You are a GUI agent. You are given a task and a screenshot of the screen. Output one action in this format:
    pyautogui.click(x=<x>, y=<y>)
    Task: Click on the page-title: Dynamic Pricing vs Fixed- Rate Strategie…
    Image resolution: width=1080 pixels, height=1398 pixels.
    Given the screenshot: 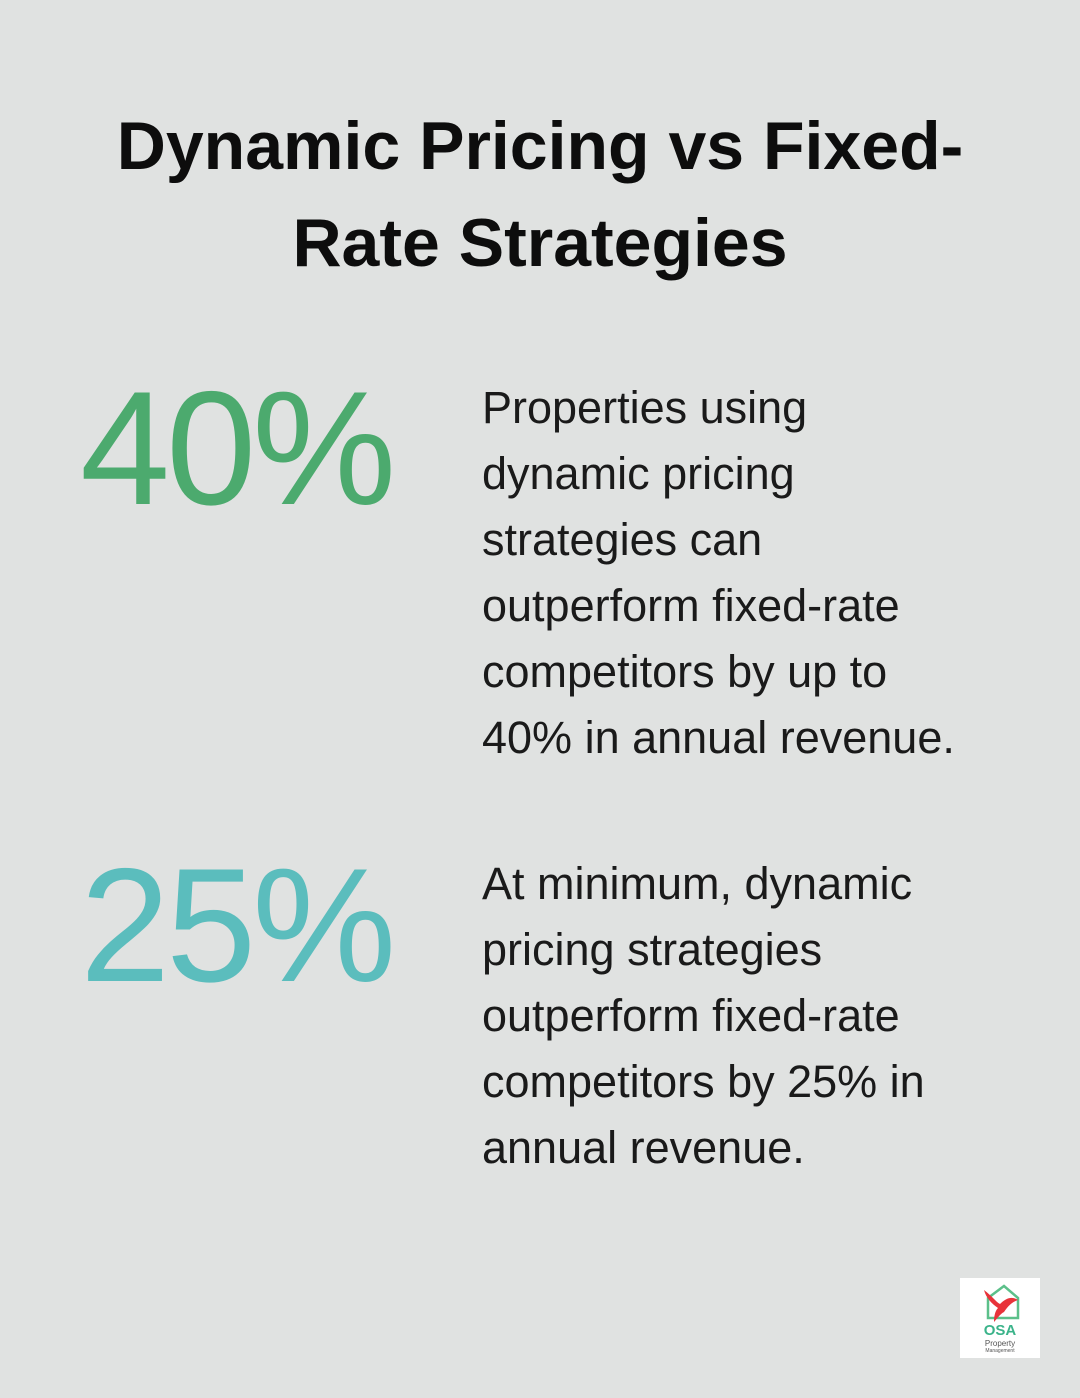 What is the action you would take?
    pyautogui.click(x=540, y=195)
    